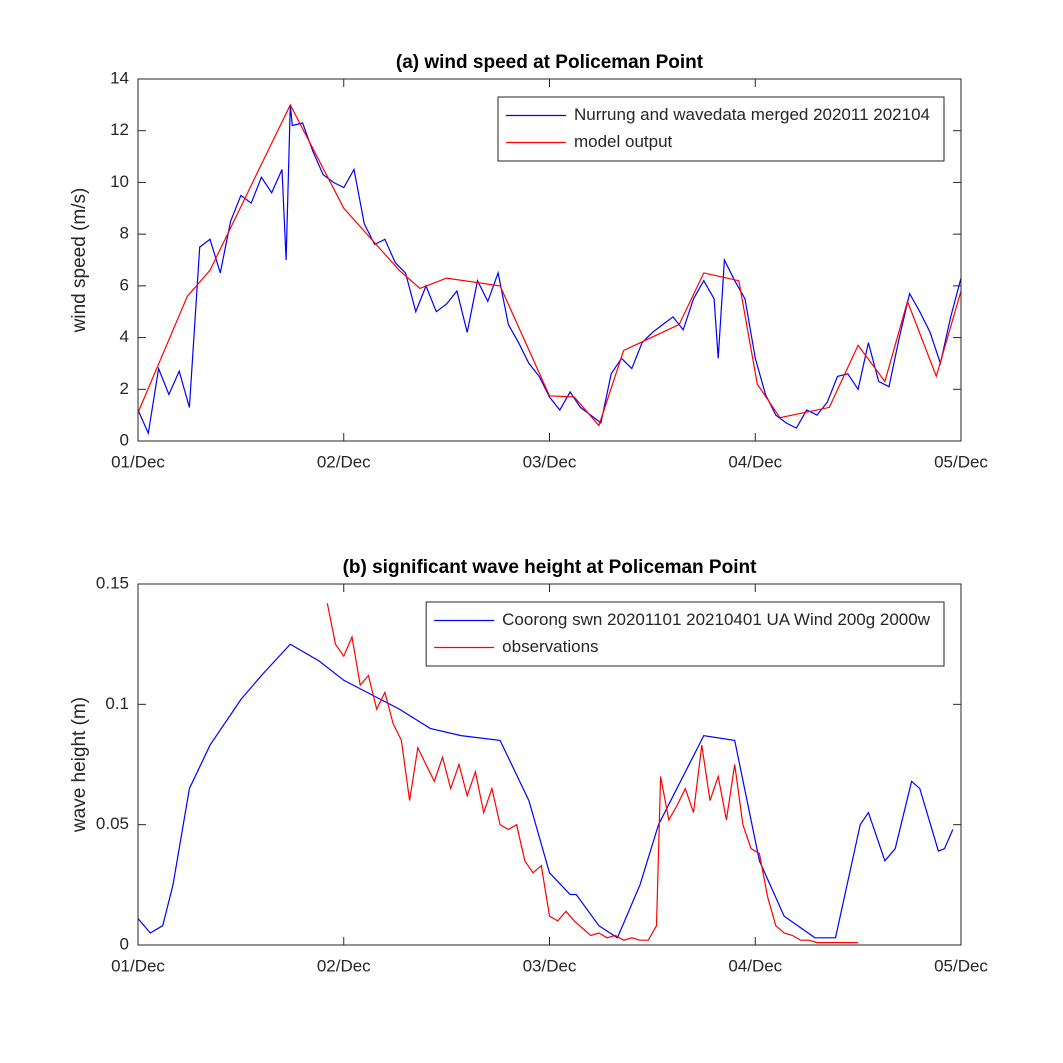  Describe the element at coordinates (124, 284) in the screenshot. I see `y-tick-label: 6` at that location.